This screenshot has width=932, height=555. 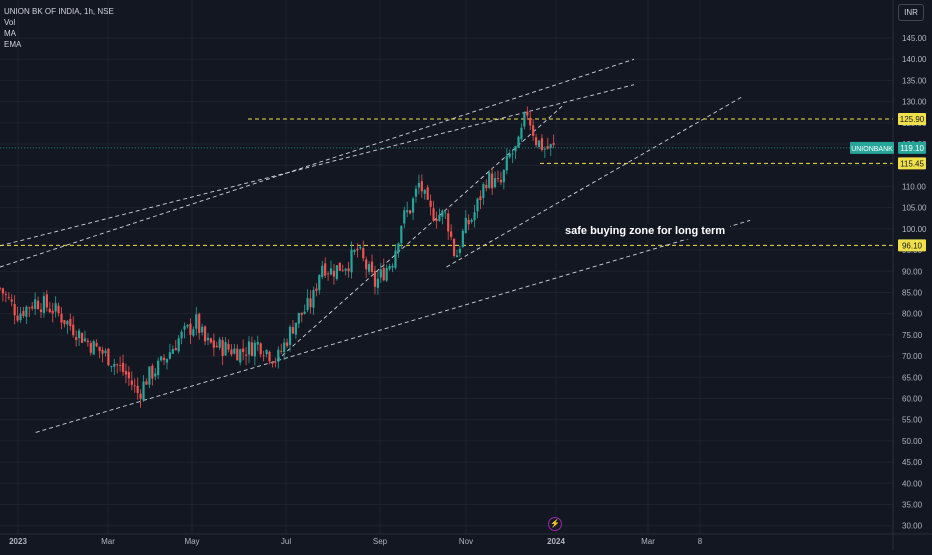 What do you see at coordinates (872, 149) in the screenshot?
I see `ticker-label: UNIONBANK` at bounding box center [872, 149].